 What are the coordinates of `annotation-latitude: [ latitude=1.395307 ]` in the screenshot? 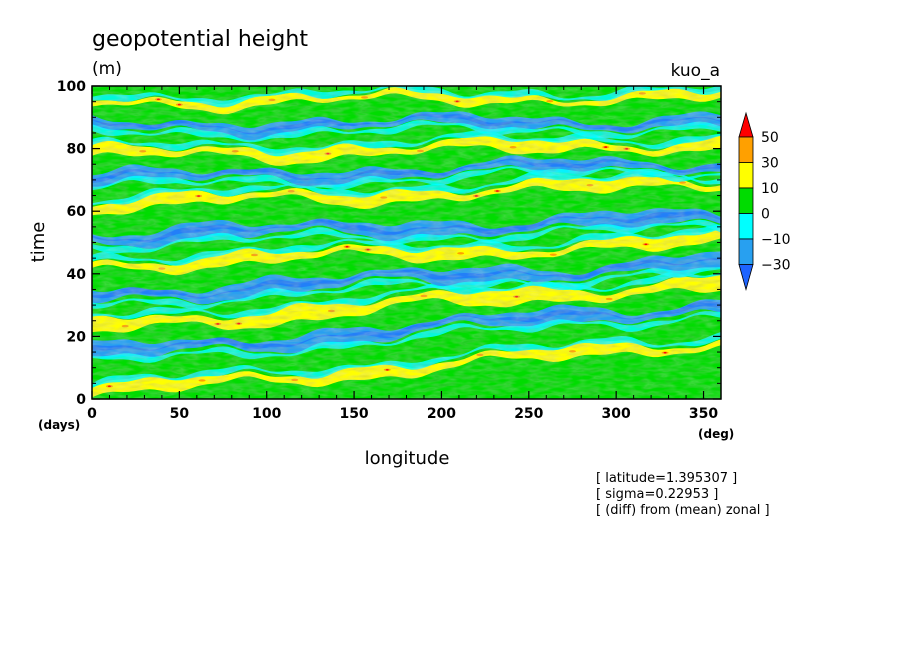 It's located at (666, 478).